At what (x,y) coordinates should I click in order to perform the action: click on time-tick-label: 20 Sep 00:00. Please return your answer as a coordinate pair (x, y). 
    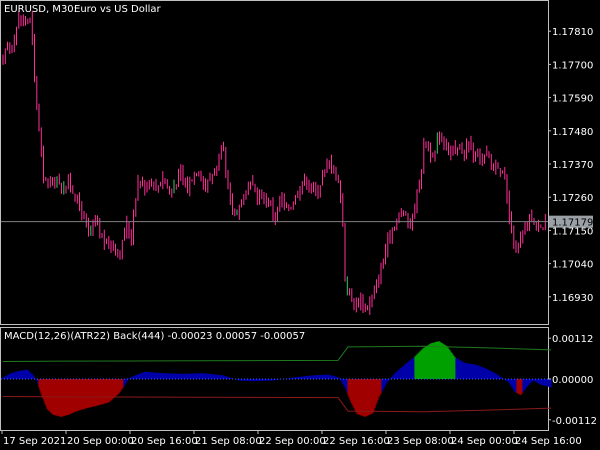
    Looking at the image, I should click on (100, 441).